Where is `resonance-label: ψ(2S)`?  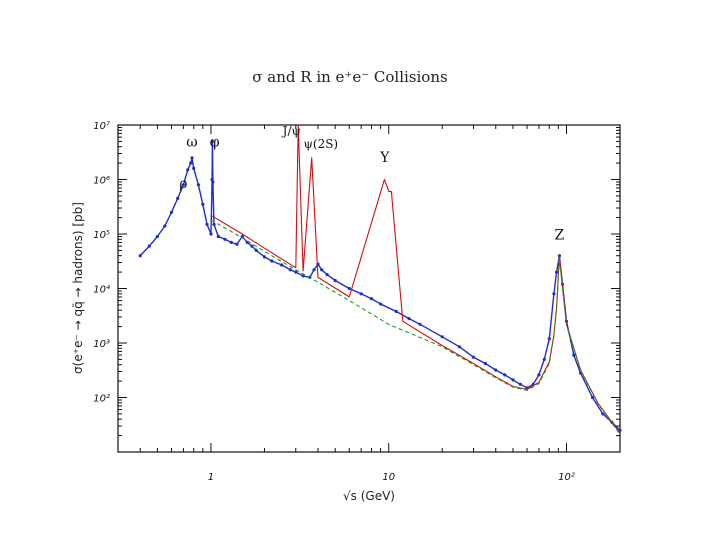
resonance-label: ψ(2S) is located at coordinates (320, 144).